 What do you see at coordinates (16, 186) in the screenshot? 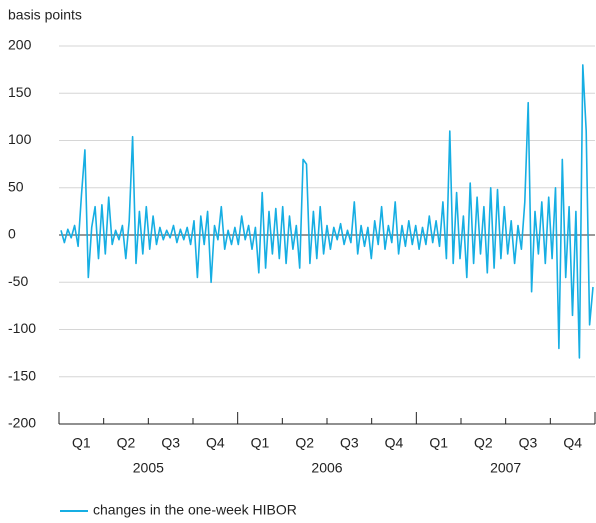
I see `y-tick-label: 50` at bounding box center [16, 186].